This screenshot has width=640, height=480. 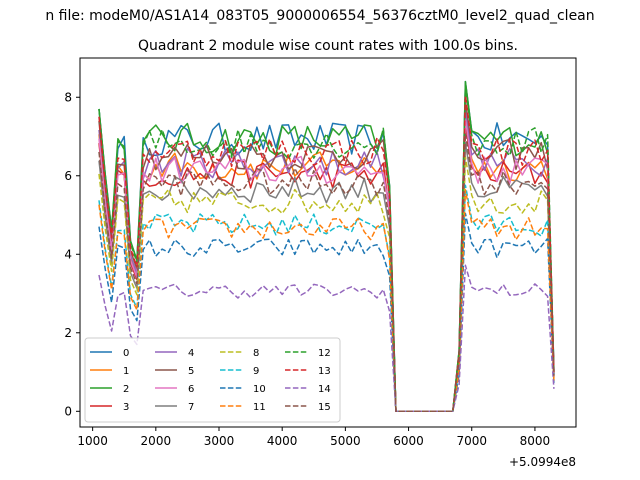 I want to click on legend-label-13: 13, so click(x=324, y=371).